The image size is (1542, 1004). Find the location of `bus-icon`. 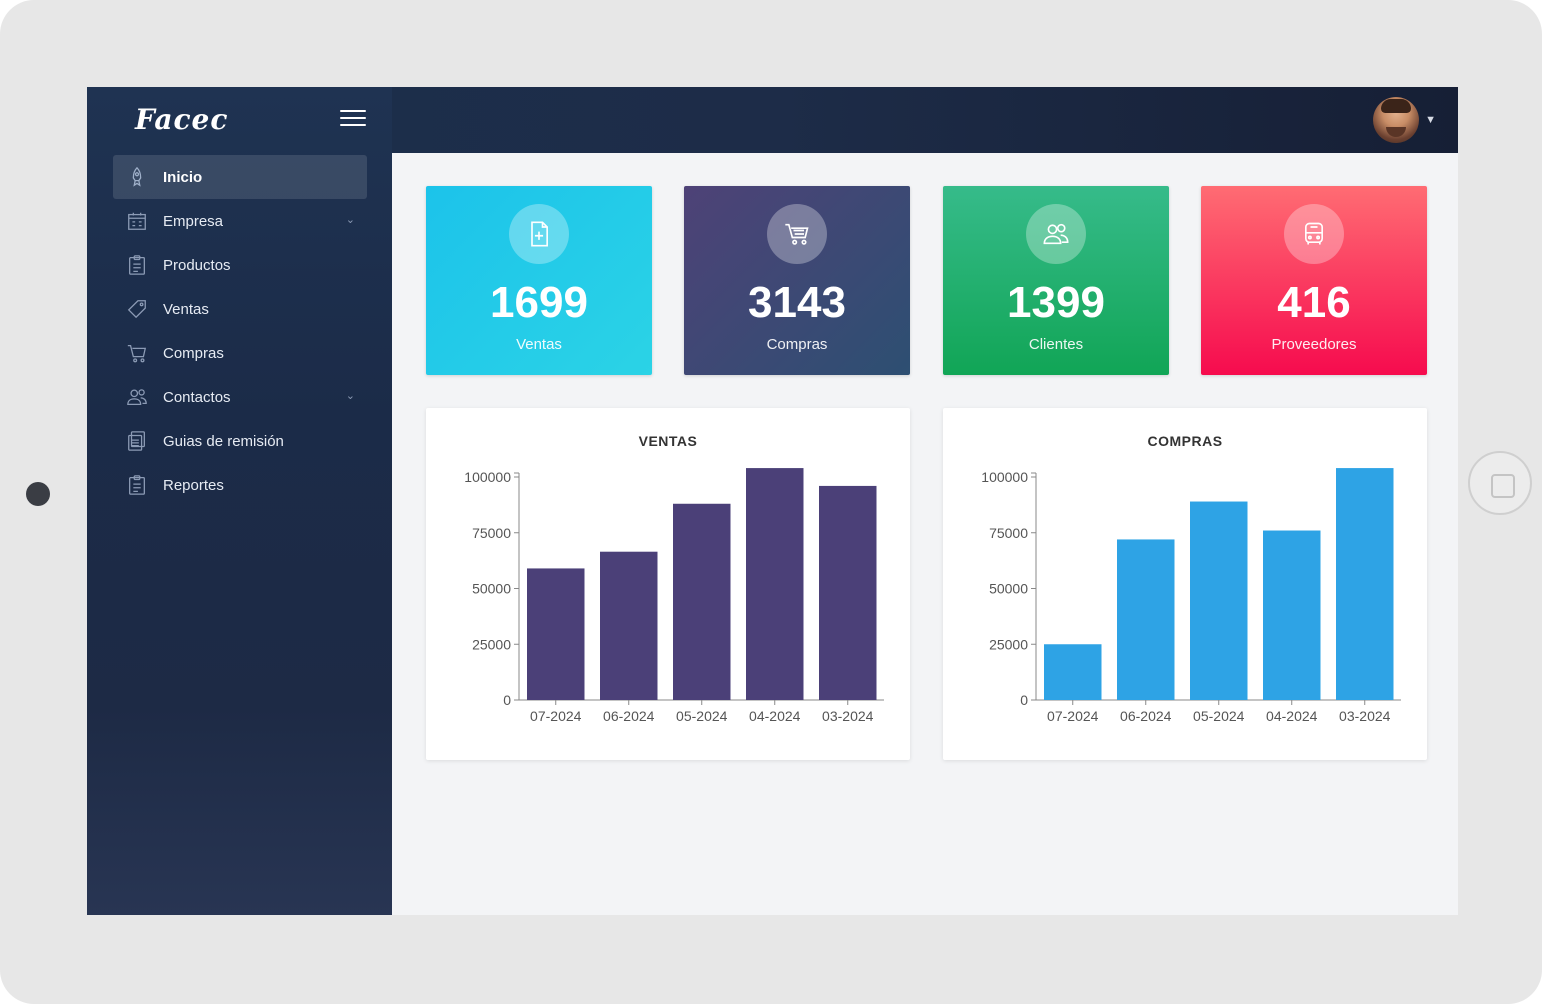

bus-icon is located at coordinates (1314, 234).